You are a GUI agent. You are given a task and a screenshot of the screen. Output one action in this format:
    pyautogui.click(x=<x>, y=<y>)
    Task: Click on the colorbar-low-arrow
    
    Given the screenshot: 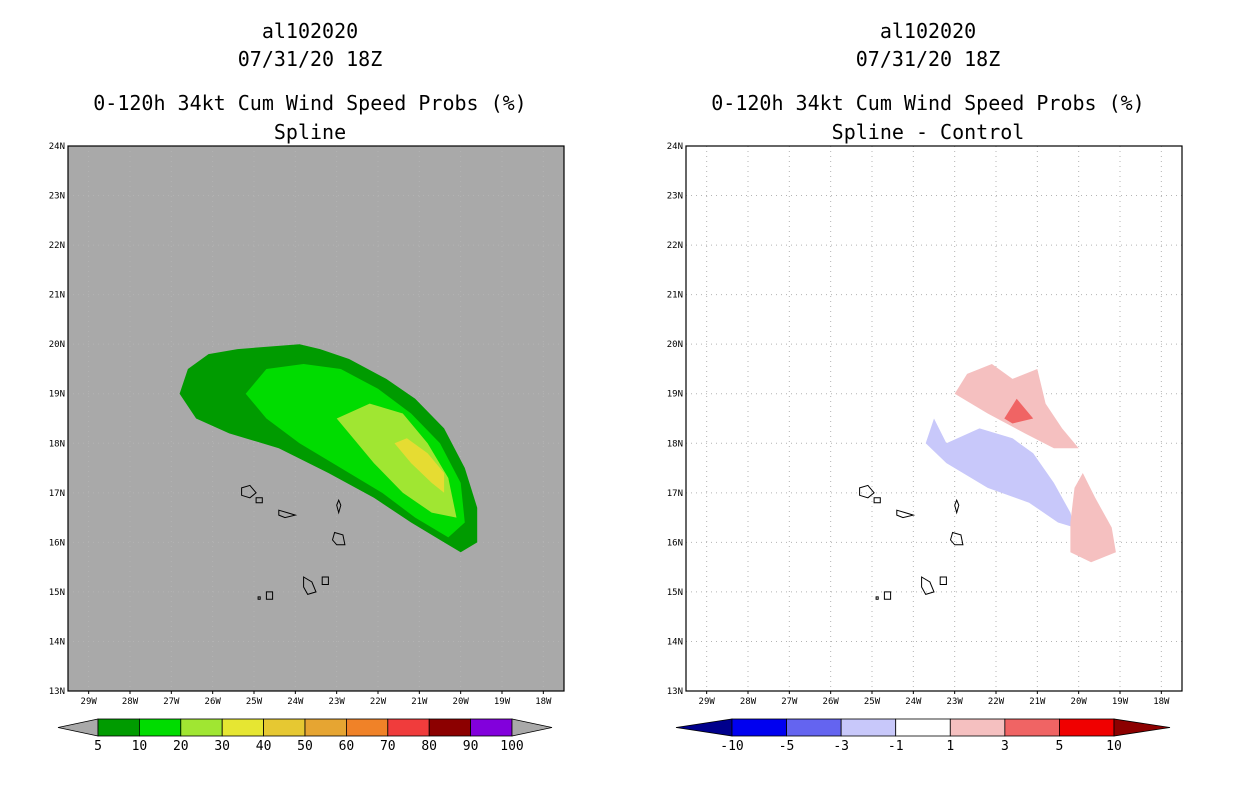 What is the action you would take?
    pyautogui.click(x=704, y=727)
    